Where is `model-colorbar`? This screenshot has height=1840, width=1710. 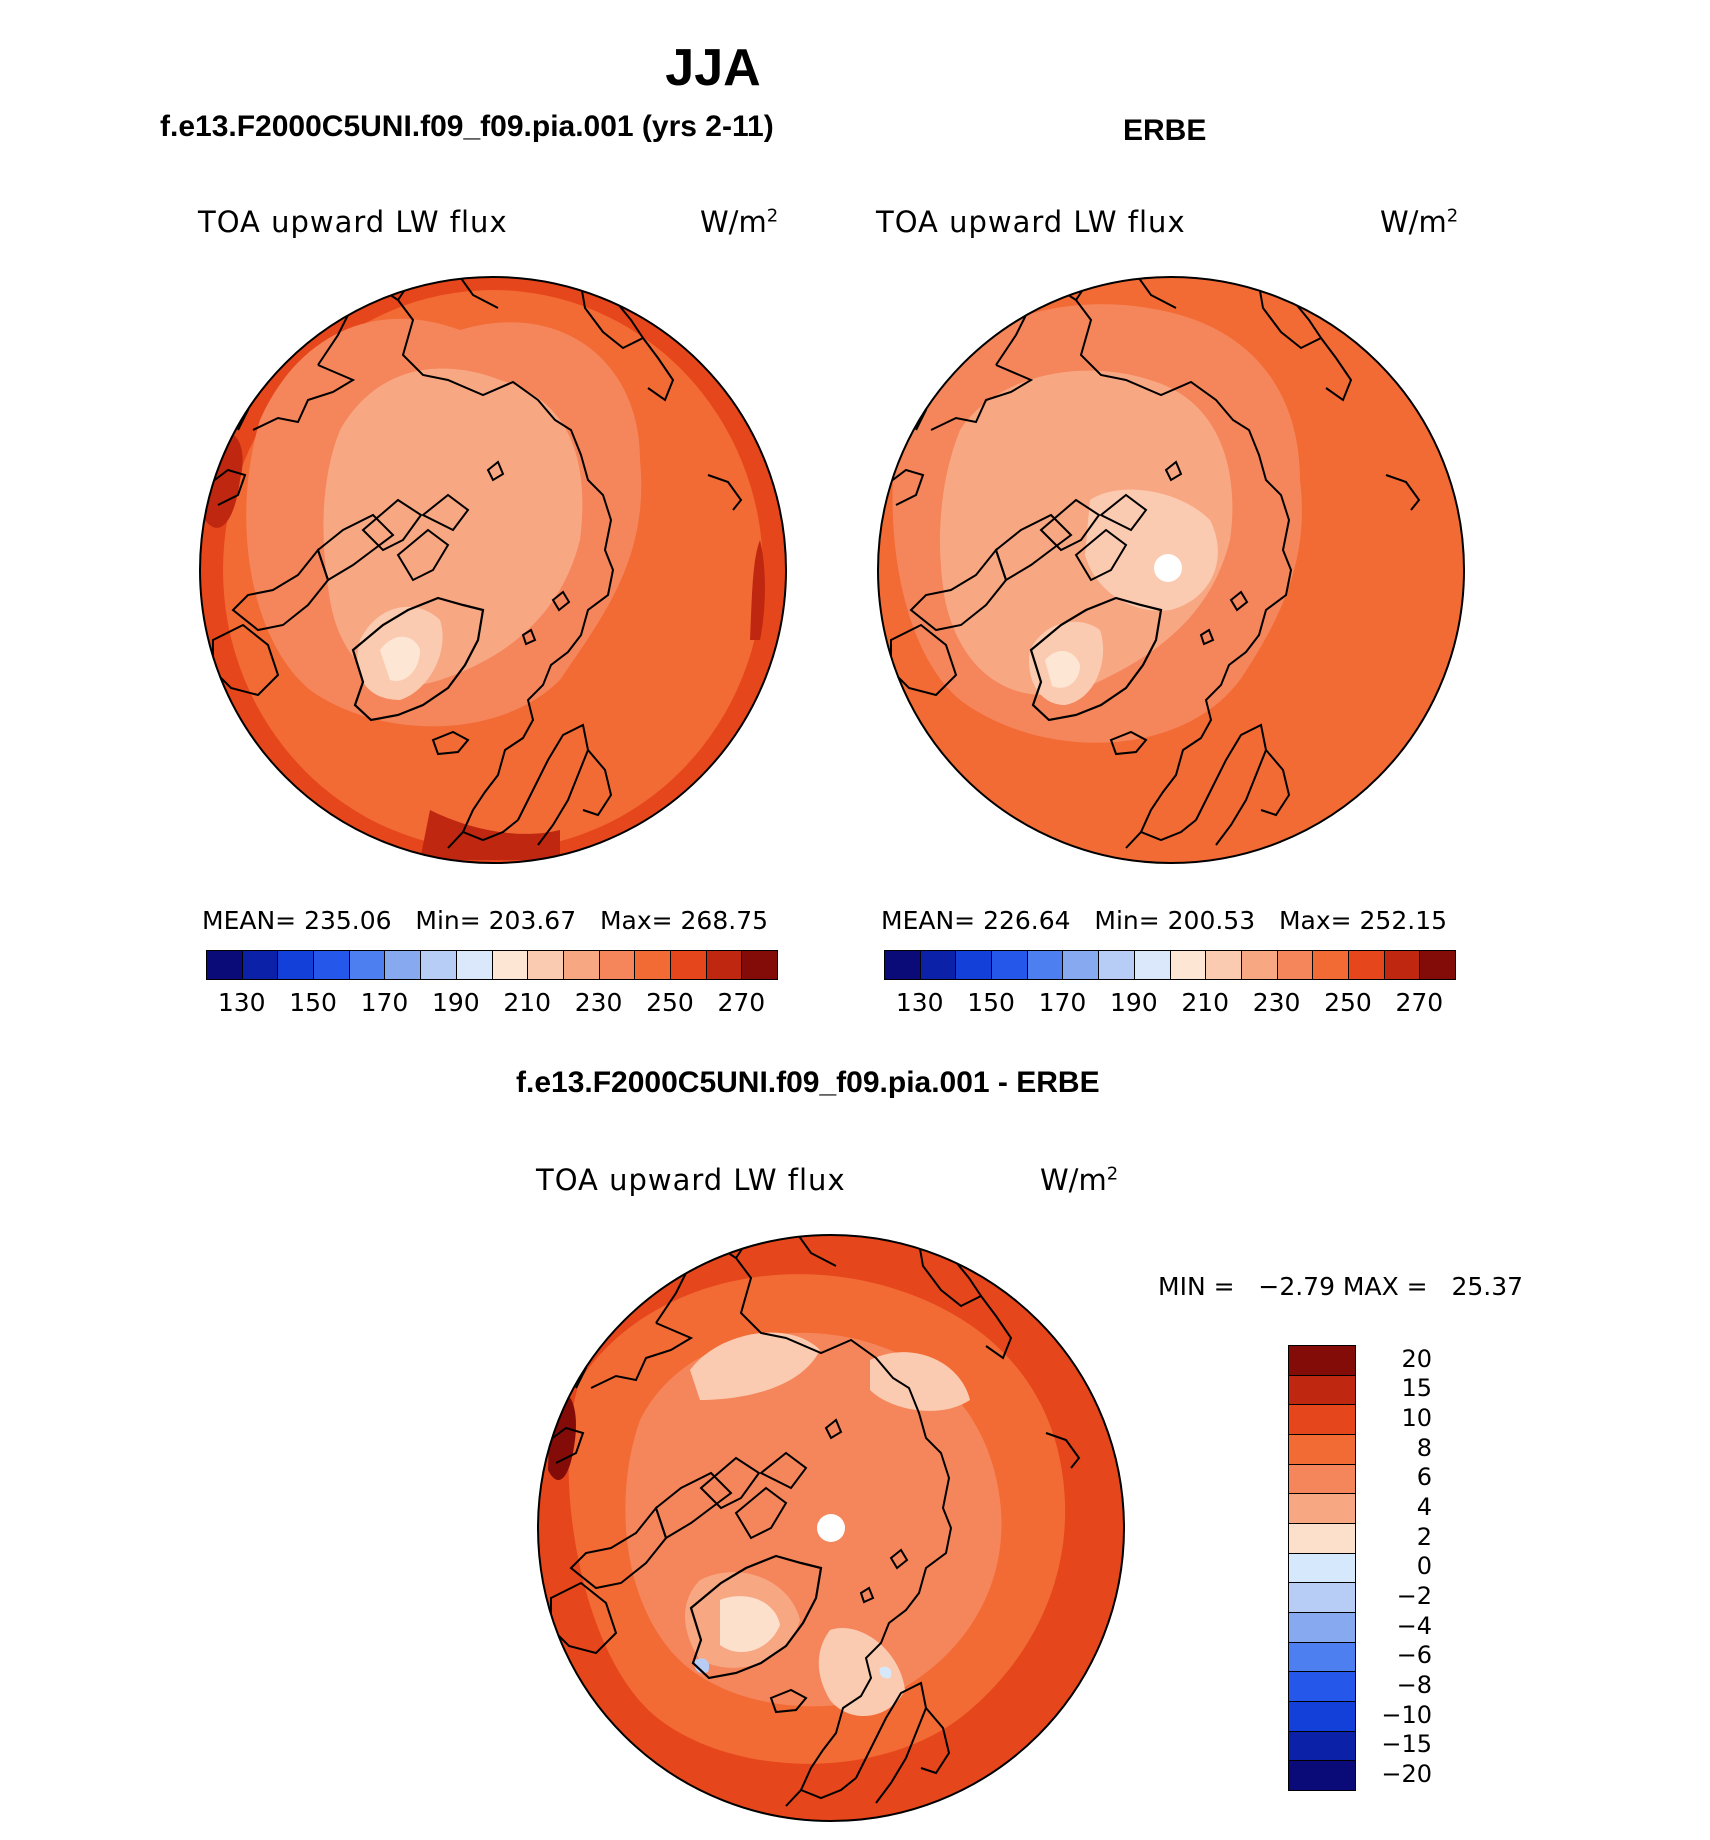
model-colorbar is located at coordinates (492, 965).